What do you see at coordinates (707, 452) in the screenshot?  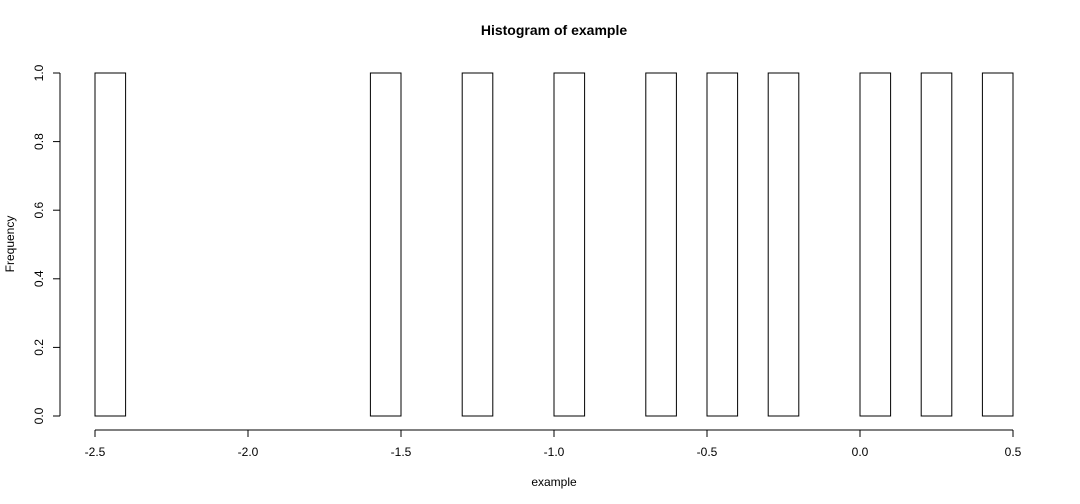 I see `x-tick-label: -0.5` at bounding box center [707, 452].